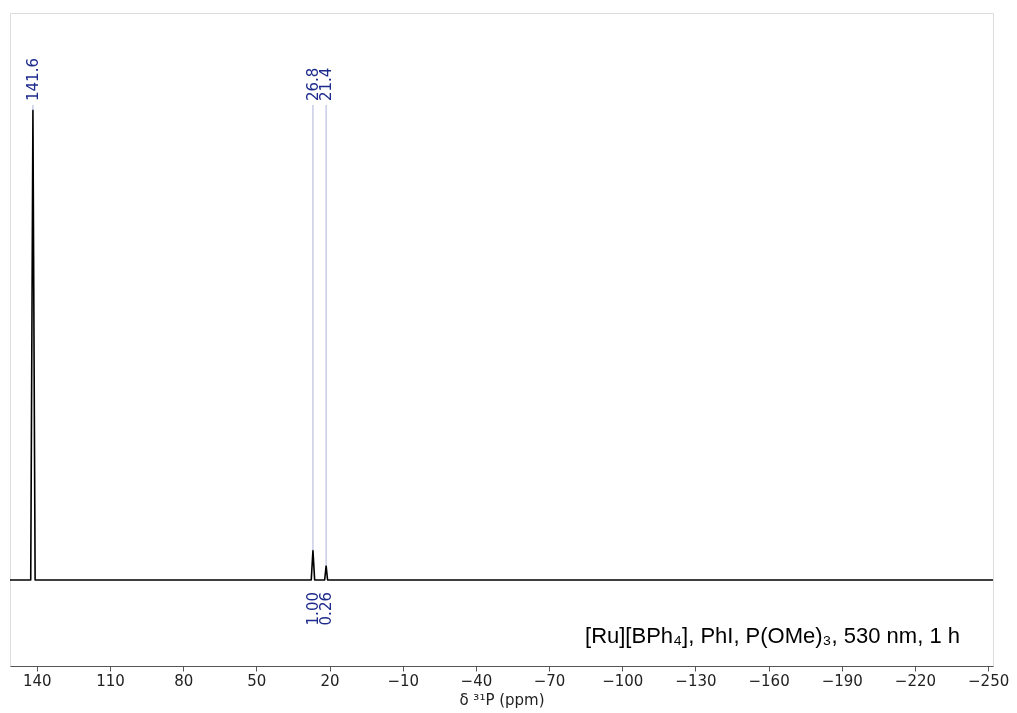  I want to click on x-tick-label: −220, so click(915, 680).